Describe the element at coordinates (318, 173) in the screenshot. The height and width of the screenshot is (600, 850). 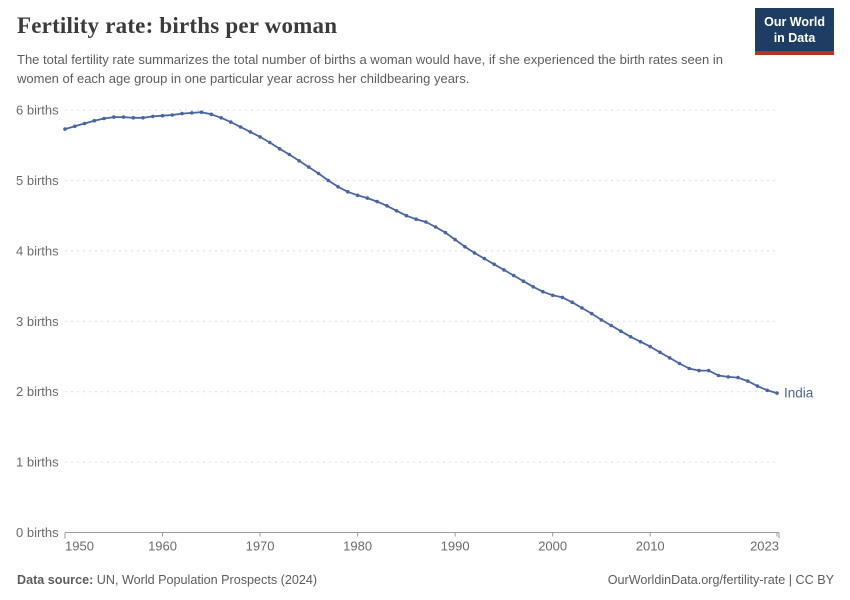
I see `data-point-india-1976` at that location.